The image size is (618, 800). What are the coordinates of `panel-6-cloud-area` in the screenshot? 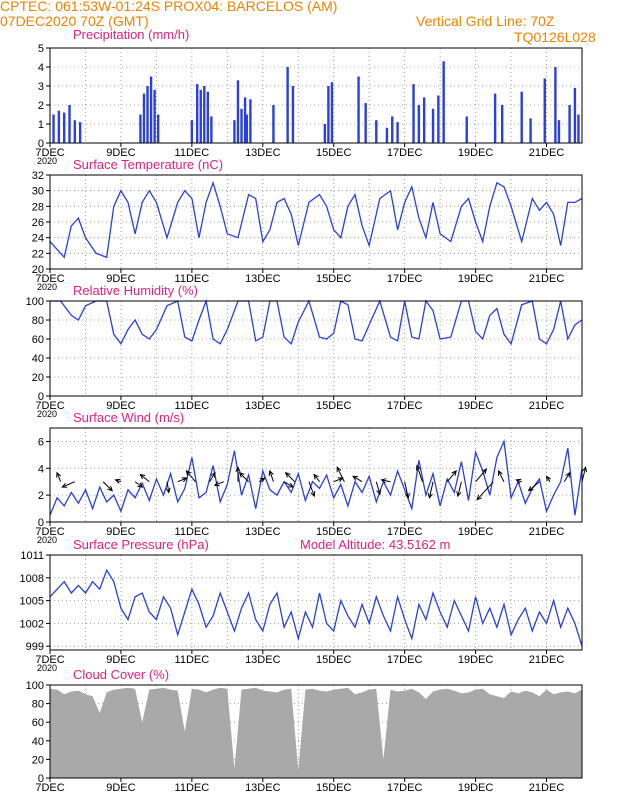 It's located at (316, 732).